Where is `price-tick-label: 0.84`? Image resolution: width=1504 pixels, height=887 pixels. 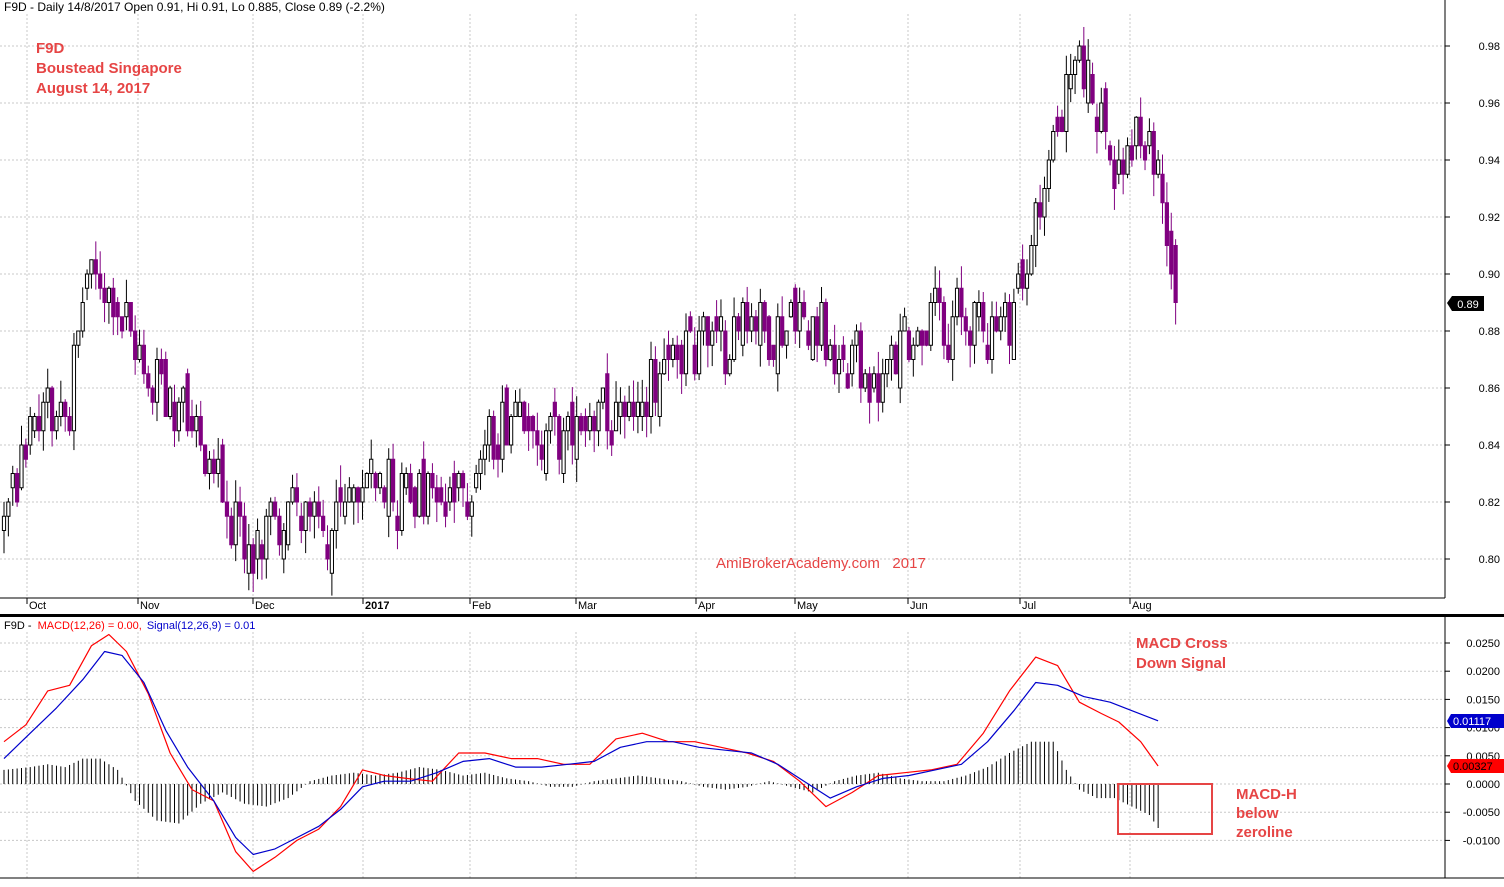 price-tick-label: 0.84 is located at coordinates (1489, 446).